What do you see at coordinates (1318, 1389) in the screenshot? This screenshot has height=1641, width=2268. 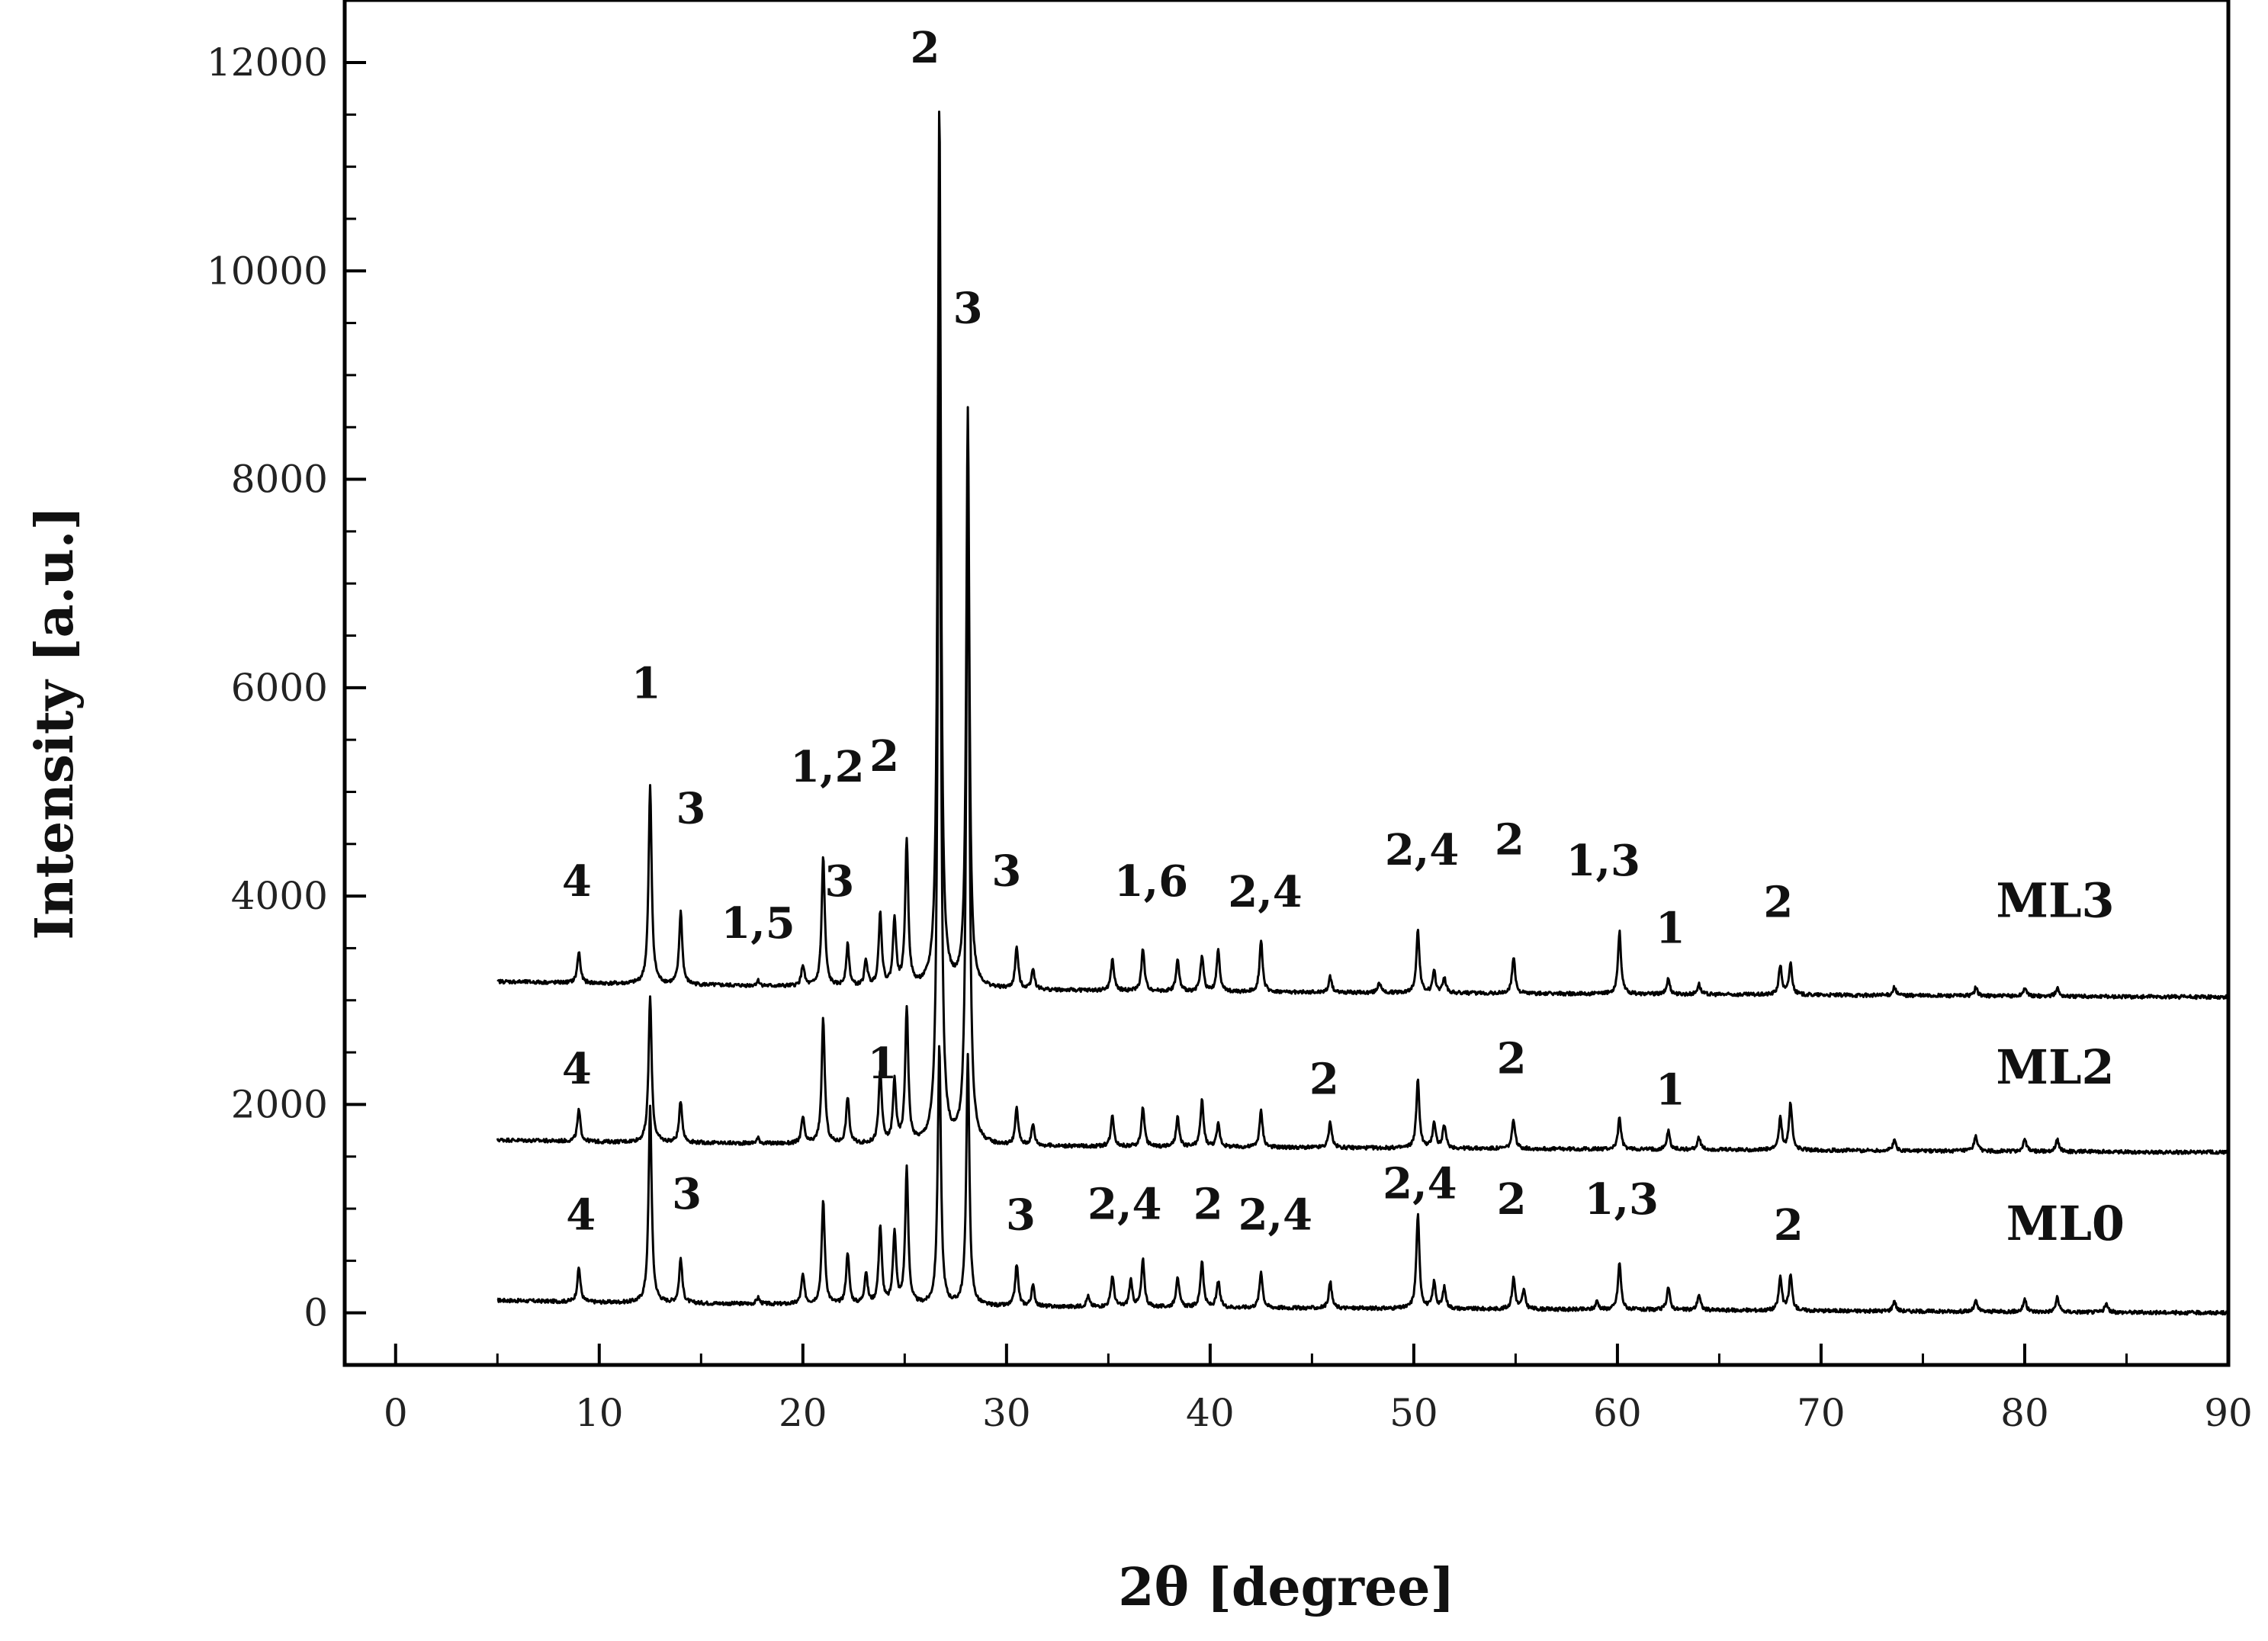 I see `x-axis-ticks: 0 10 20 30 40 50 60 70 80 90` at bounding box center [1318, 1389].